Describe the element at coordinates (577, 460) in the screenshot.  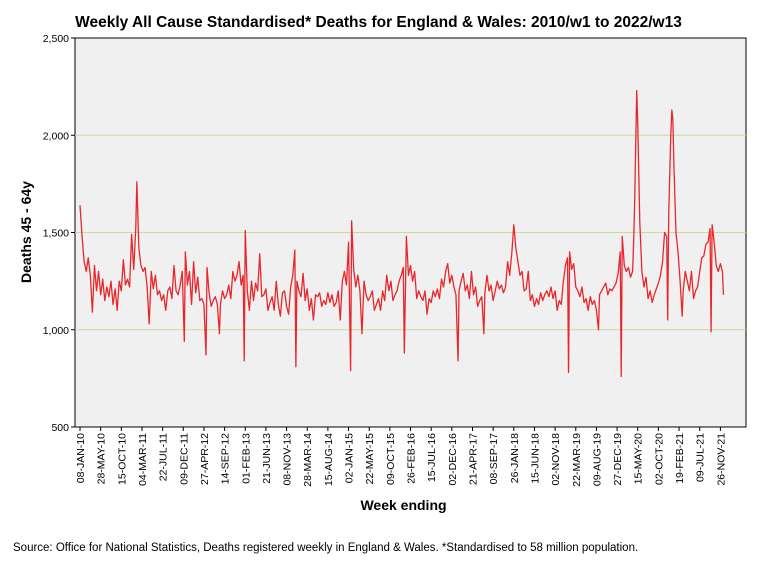
I see `x-tick-label: 22-MAR-19` at that location.